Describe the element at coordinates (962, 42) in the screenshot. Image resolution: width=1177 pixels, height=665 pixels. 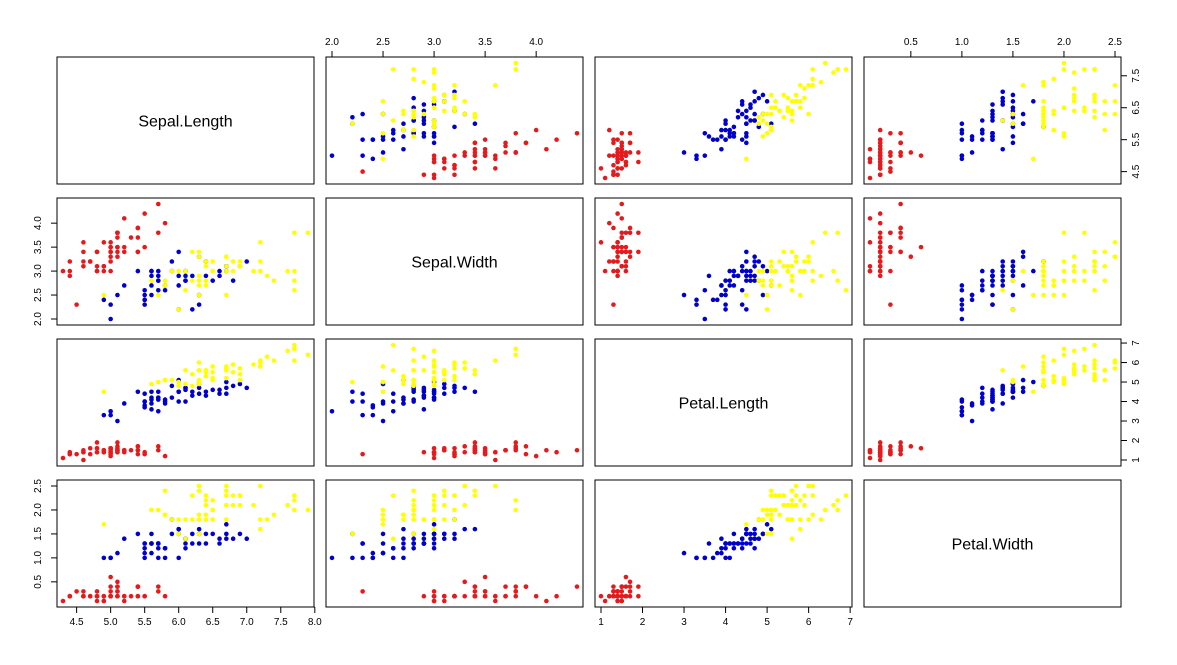
I see `tick-label: 1.0` at that location.